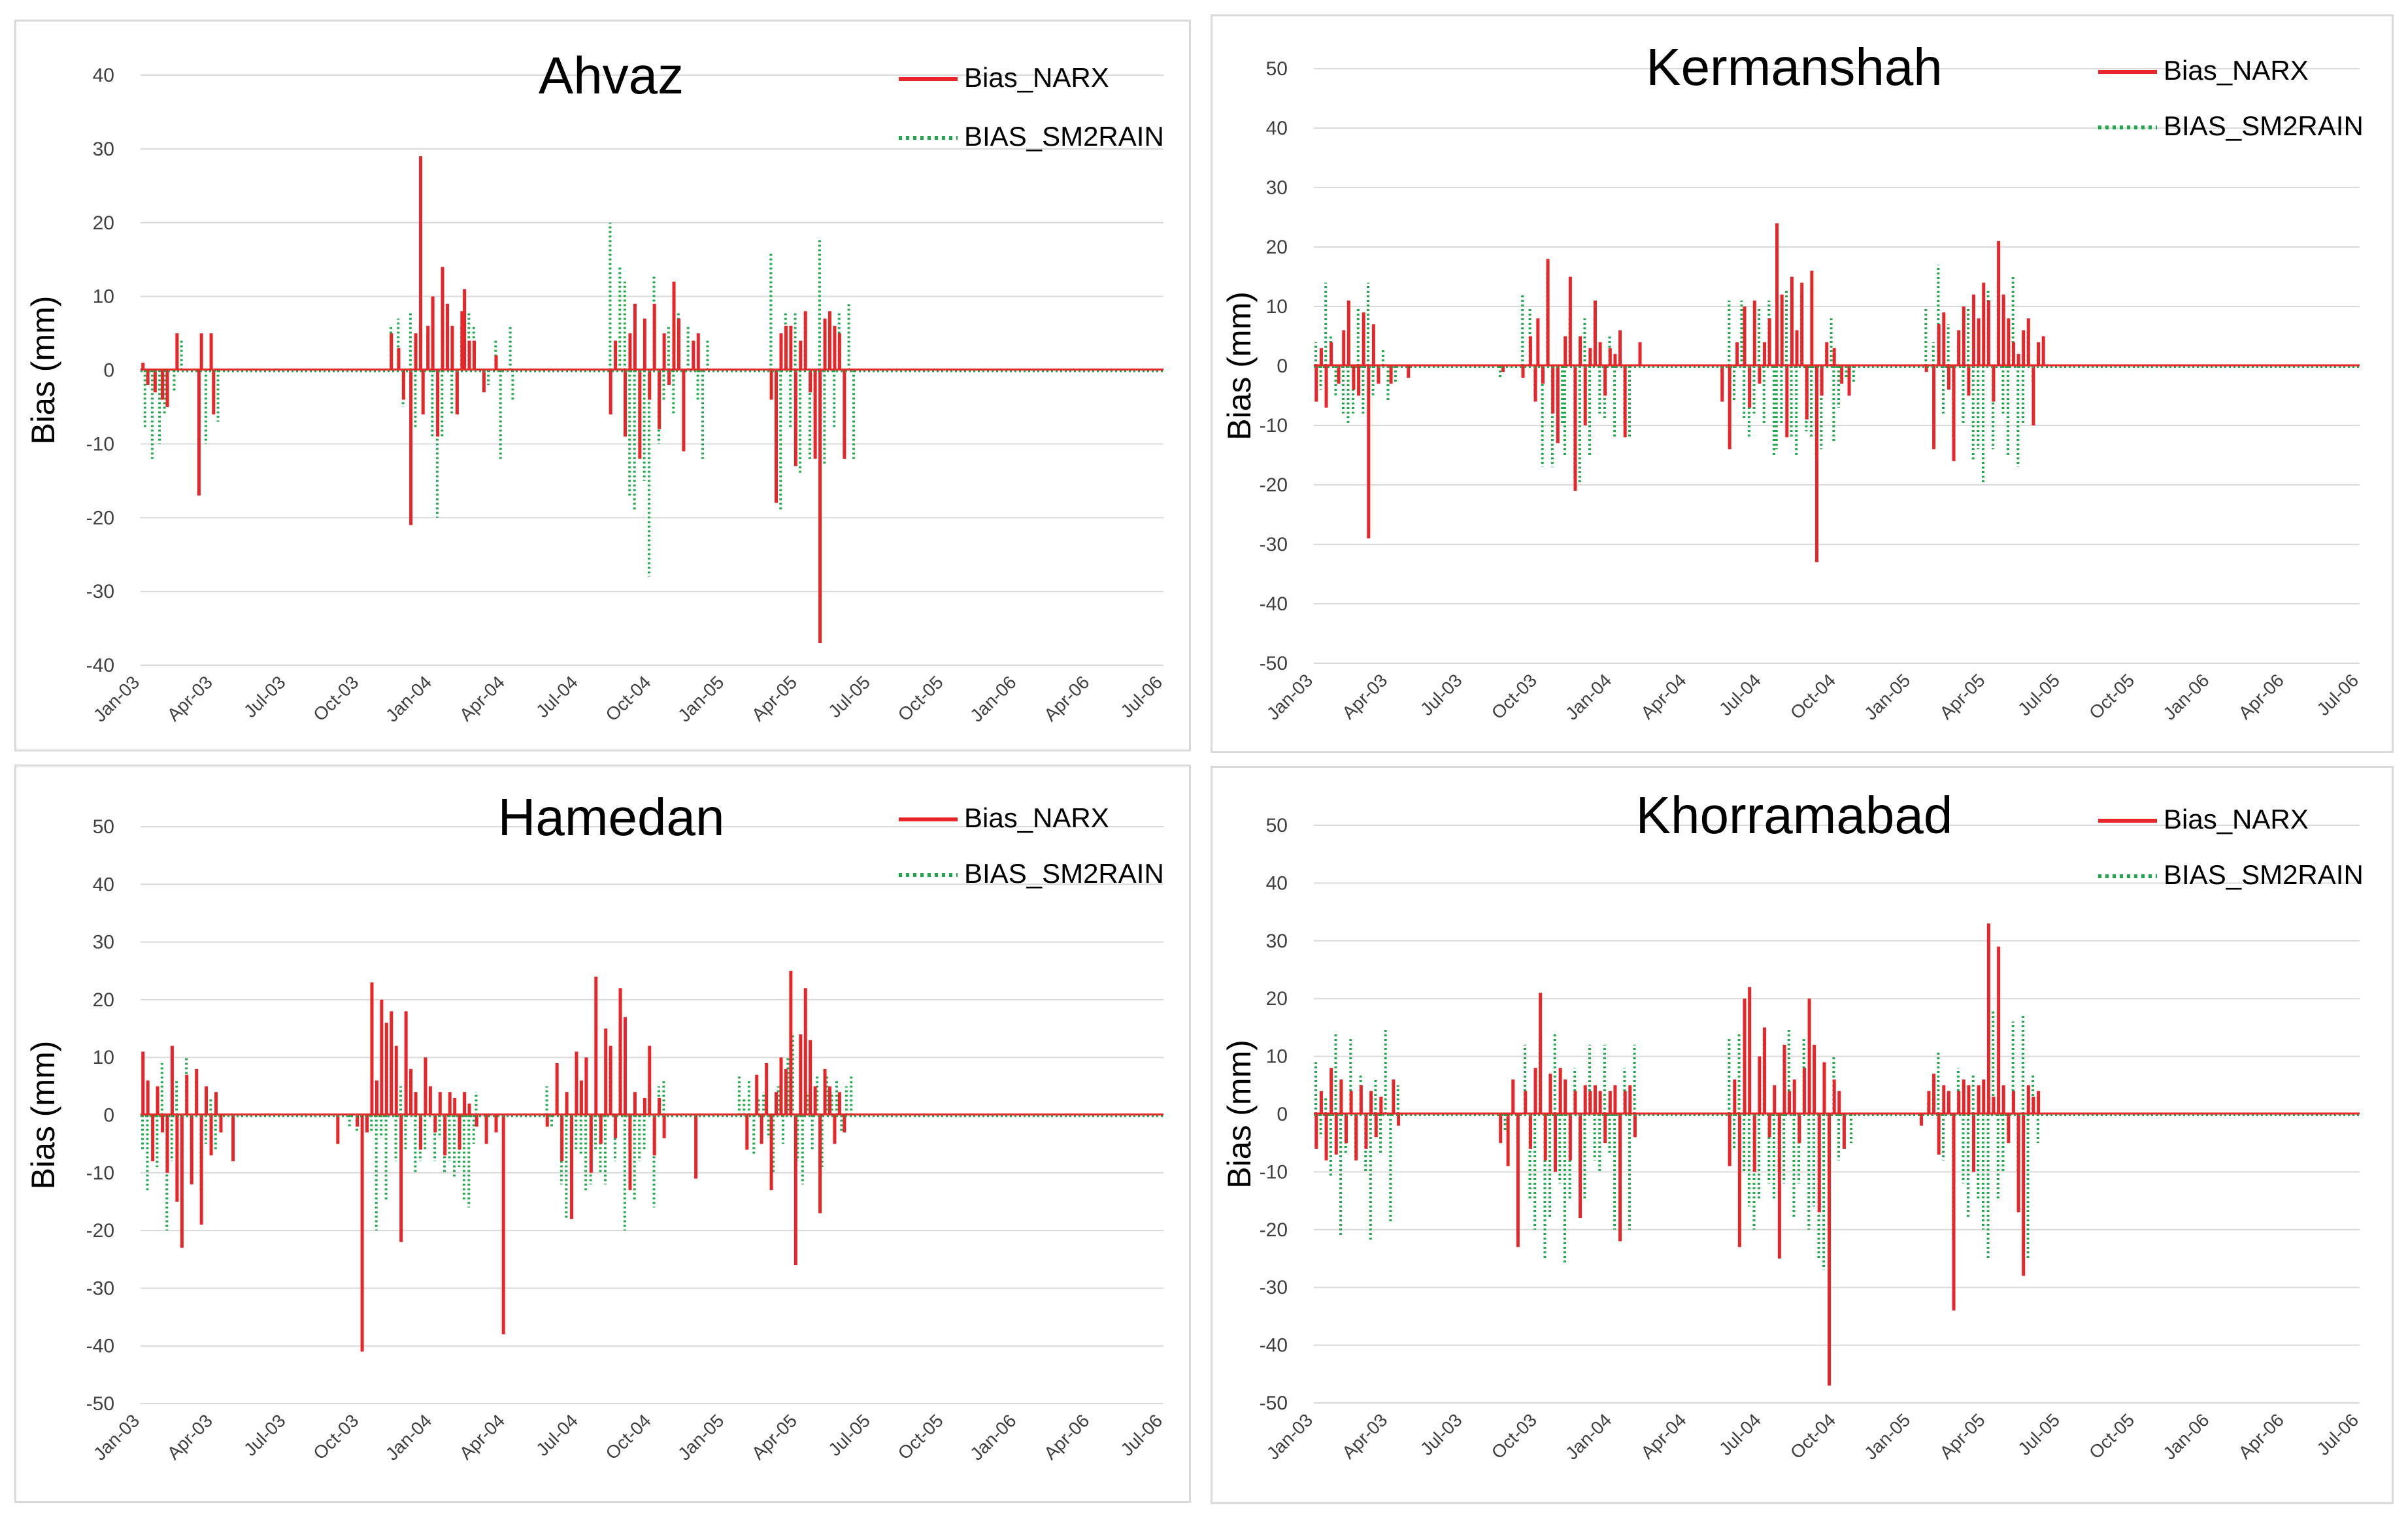 This screenshot has height=1516, width=2408. I want to click on y-tick-label: 0, so click(108, 1116).